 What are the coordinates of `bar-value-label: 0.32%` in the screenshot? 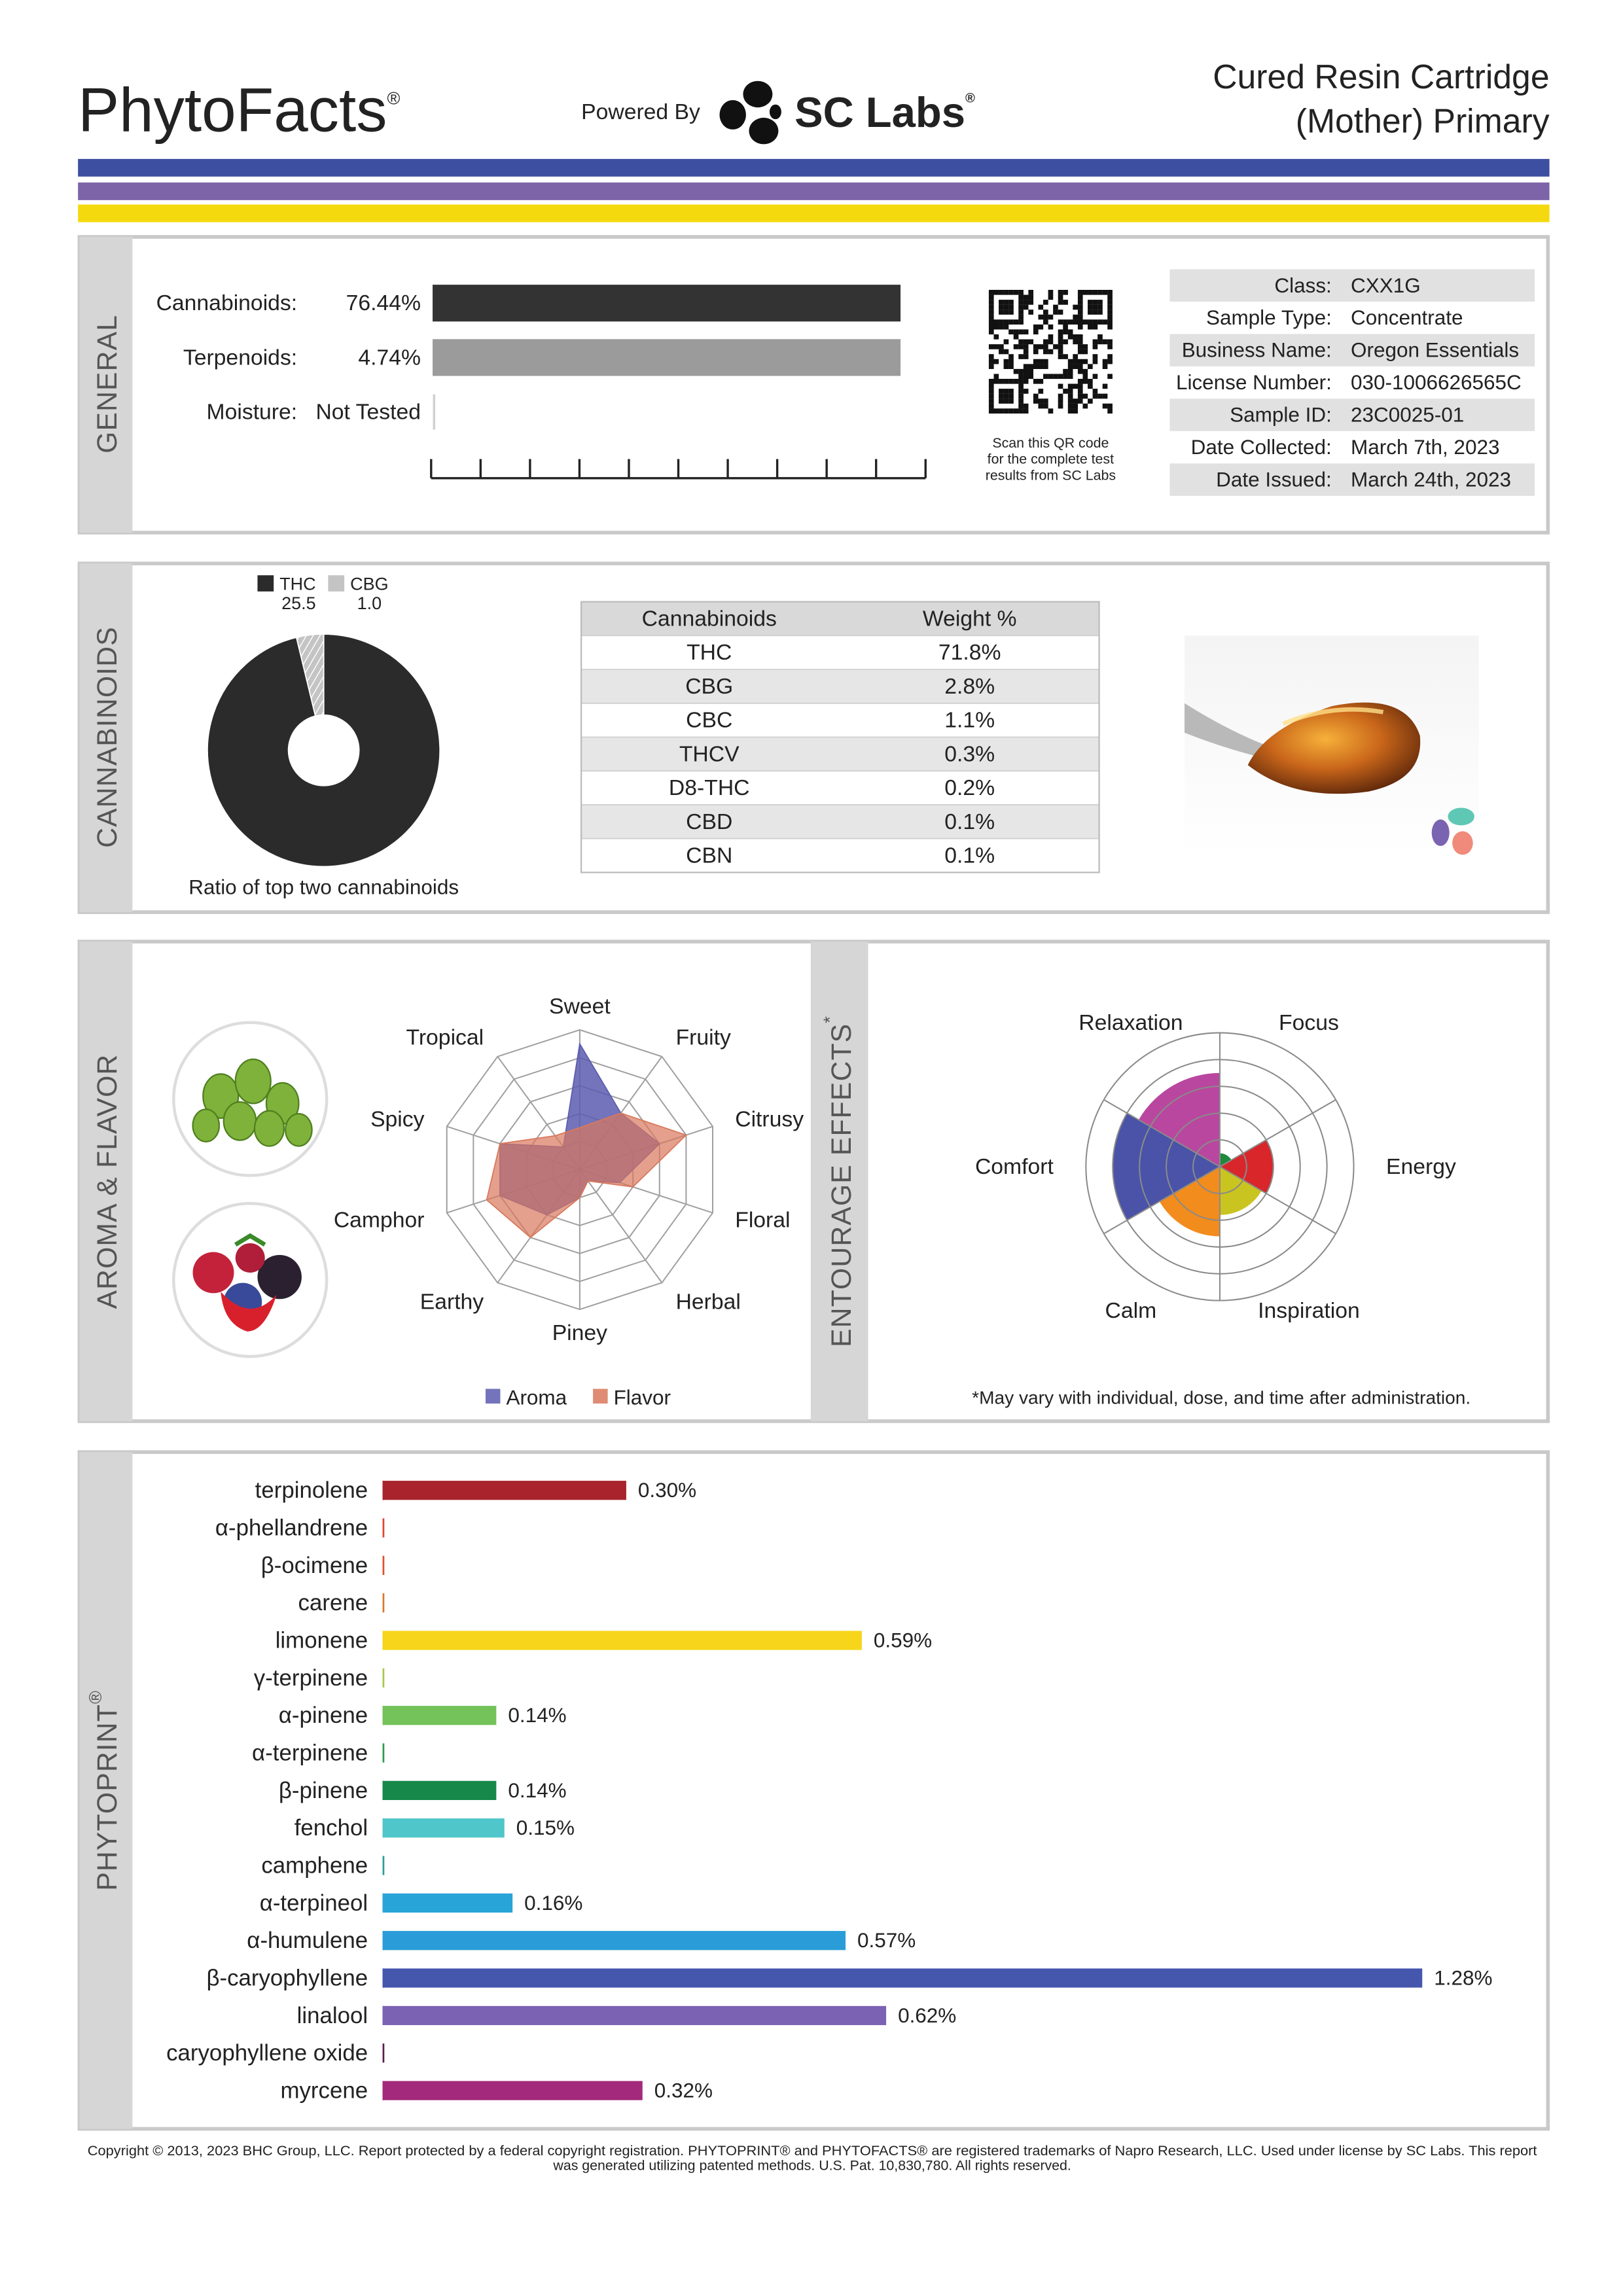 It's located at (683, 2090).